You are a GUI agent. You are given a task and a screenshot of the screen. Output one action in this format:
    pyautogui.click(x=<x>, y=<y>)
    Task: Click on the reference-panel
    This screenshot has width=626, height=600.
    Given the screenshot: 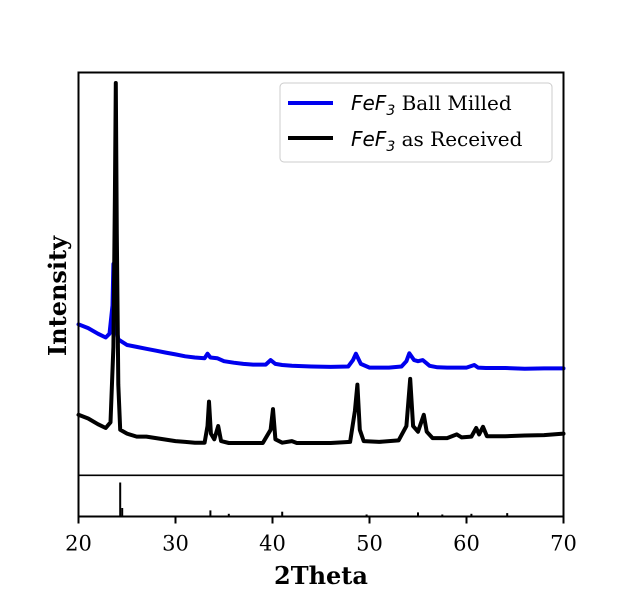 What is the action you would take?
    pyautogui.click(x=321, y=496)
    